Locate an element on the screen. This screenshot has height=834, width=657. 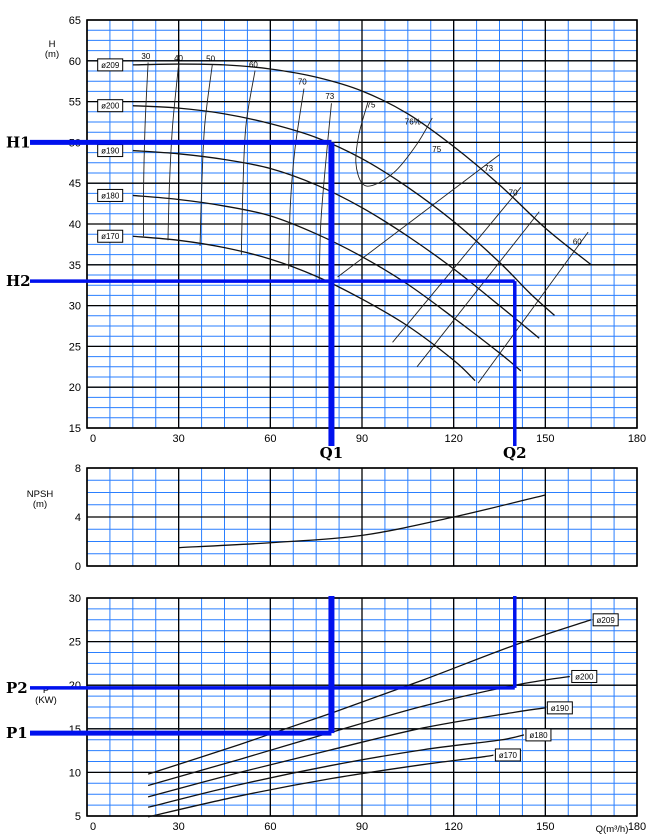
flow-label: Q2 is located at coordinates (515, 453).